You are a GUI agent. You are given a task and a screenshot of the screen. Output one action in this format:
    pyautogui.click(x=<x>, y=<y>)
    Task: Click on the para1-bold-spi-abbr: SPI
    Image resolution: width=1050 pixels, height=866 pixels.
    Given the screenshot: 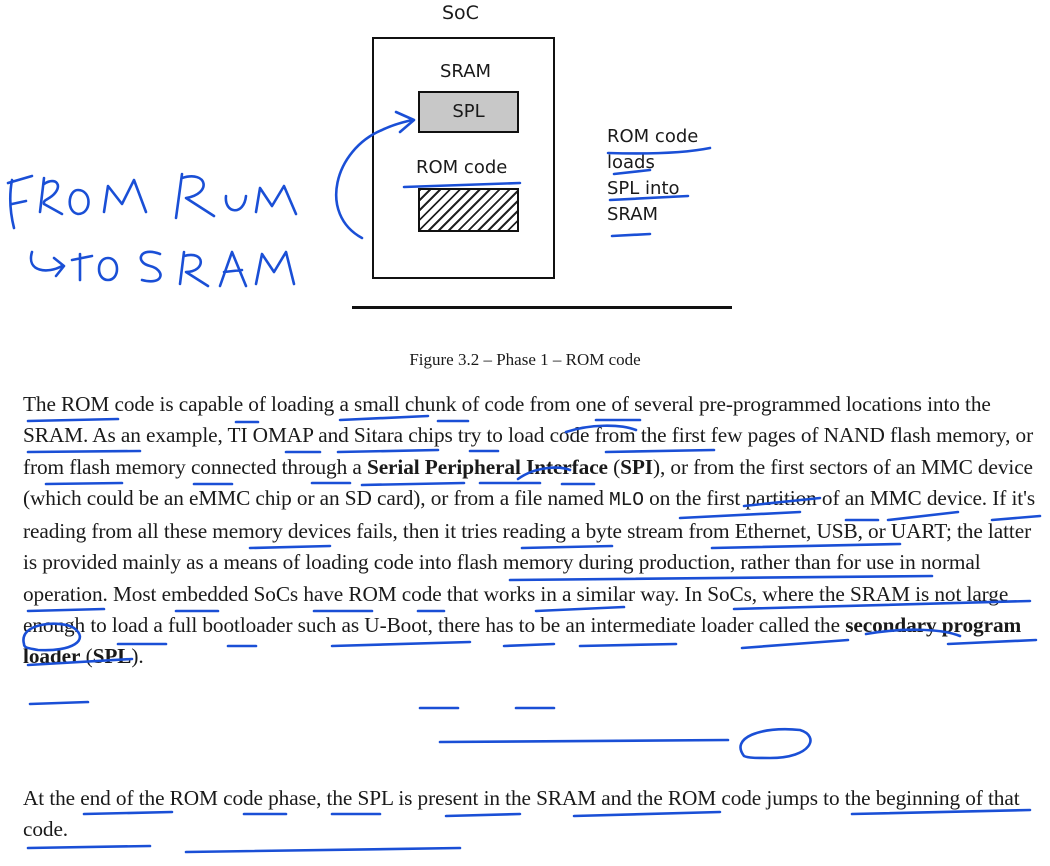 What is the action you would take?
    pyautogui.click(x=636, y=466)
    